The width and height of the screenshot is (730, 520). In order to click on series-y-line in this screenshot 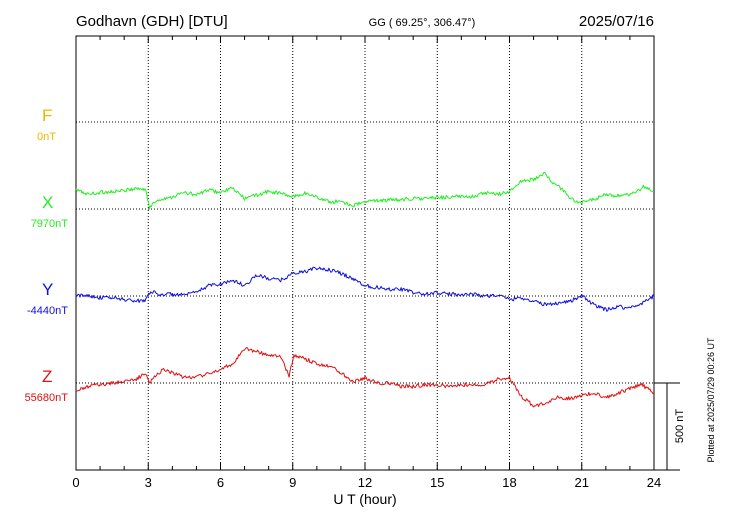, I will do `click(365, 289)`.